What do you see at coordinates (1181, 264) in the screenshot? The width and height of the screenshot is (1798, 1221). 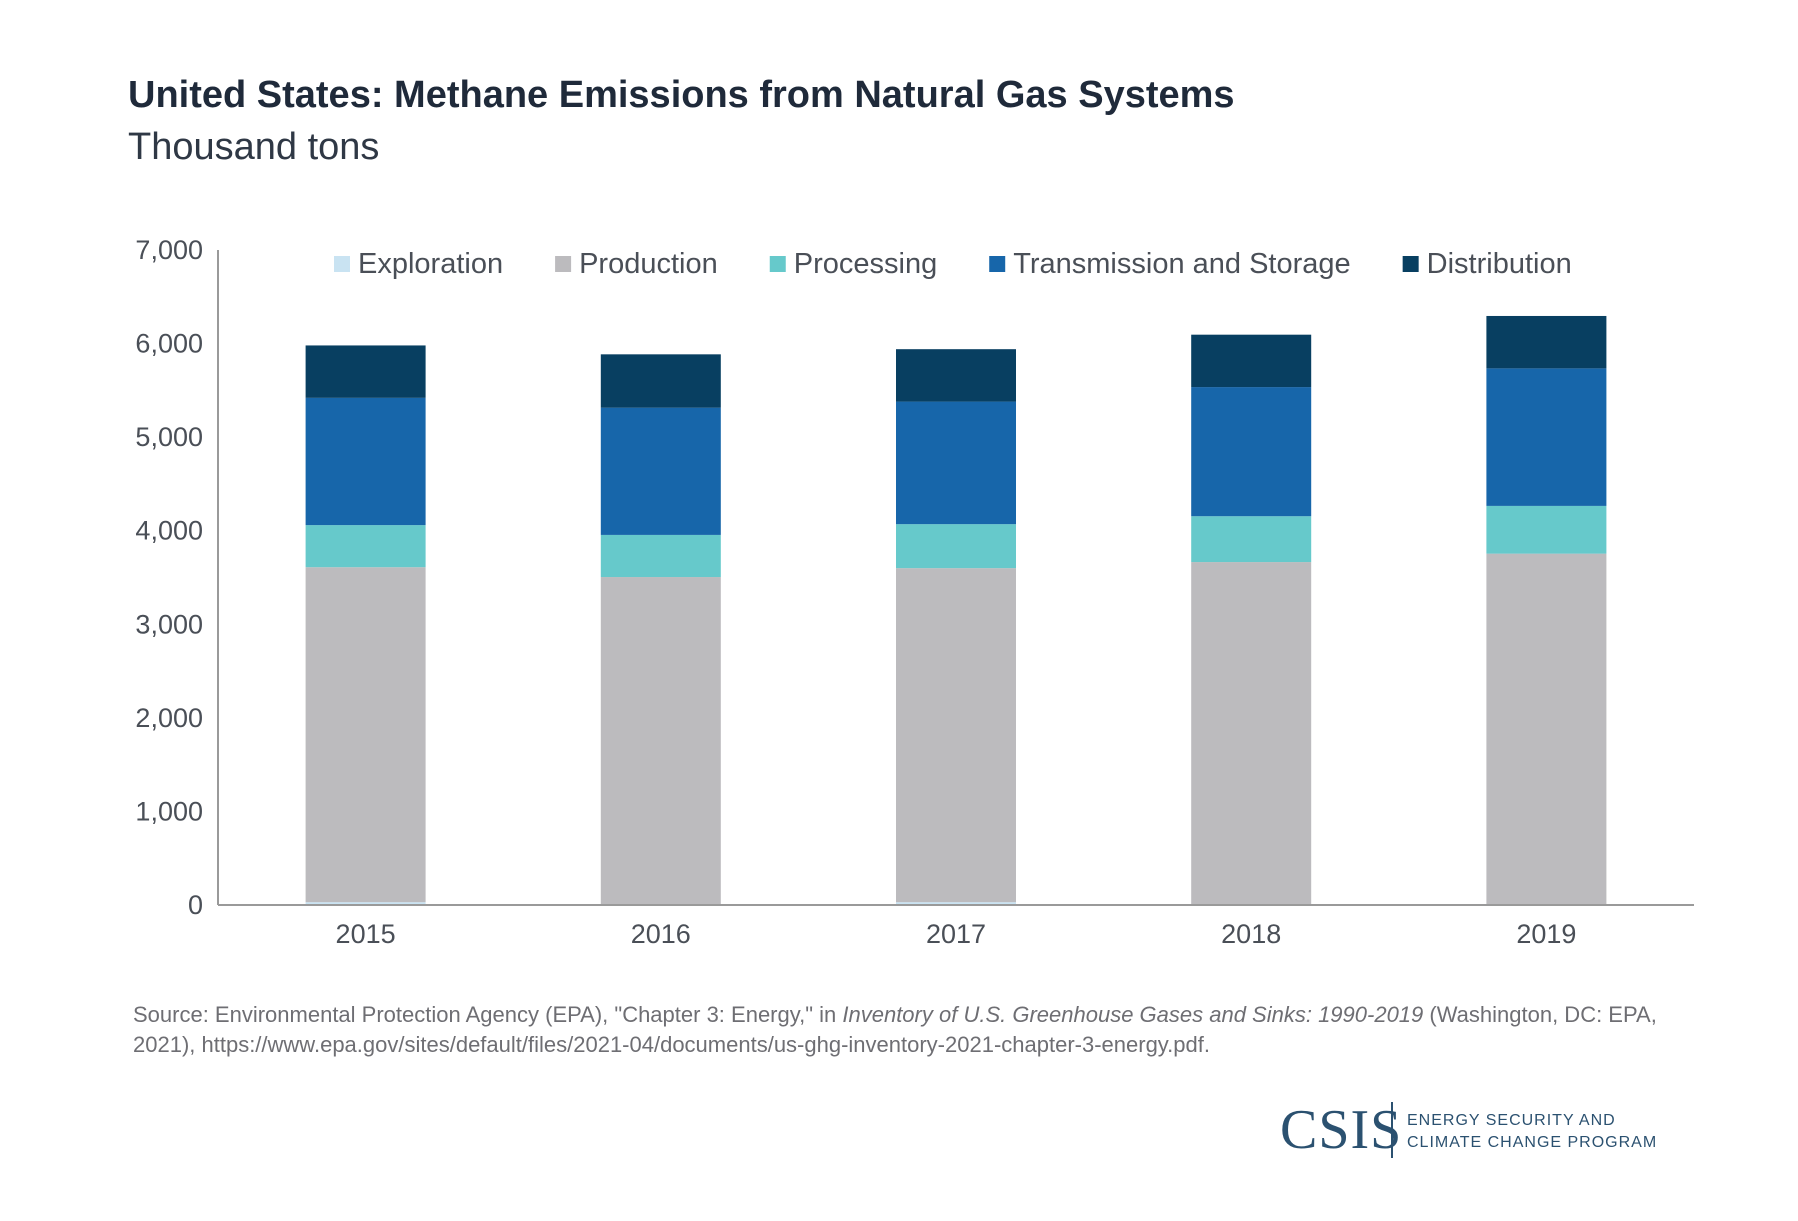 I see `legend-label: Transmission and Storage` at bounding box center [1181, 264].